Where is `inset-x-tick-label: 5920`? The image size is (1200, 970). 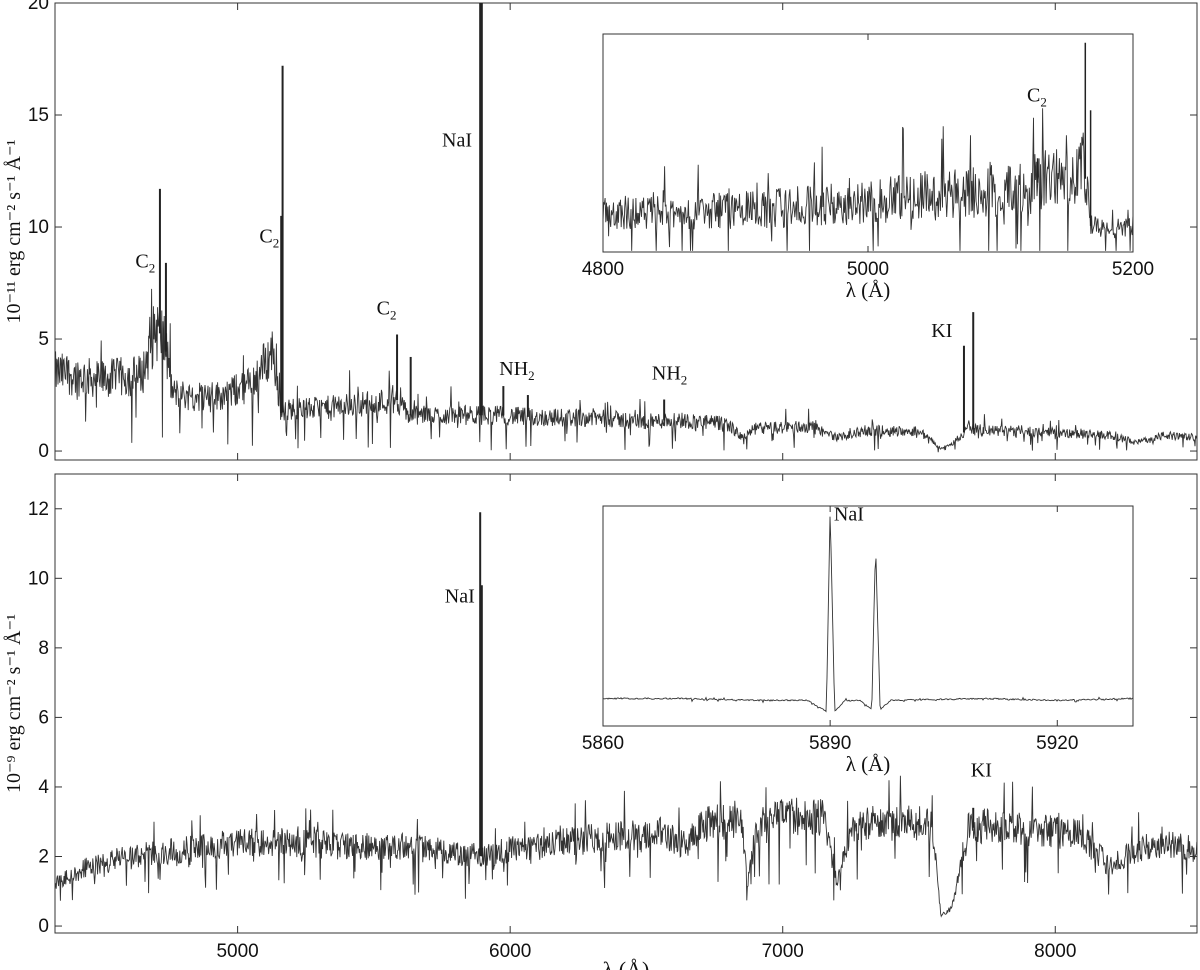
inset-x-tick-label: 5920 is located at coordinates (1057, 743).